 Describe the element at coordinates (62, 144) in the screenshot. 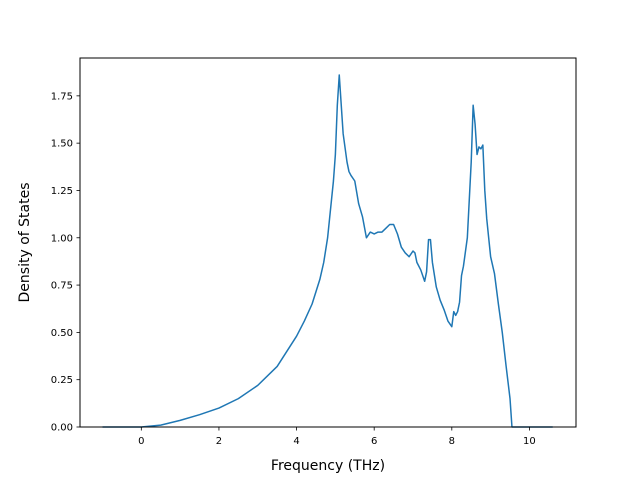

I see `y-tick-label: 1.50` at that location.